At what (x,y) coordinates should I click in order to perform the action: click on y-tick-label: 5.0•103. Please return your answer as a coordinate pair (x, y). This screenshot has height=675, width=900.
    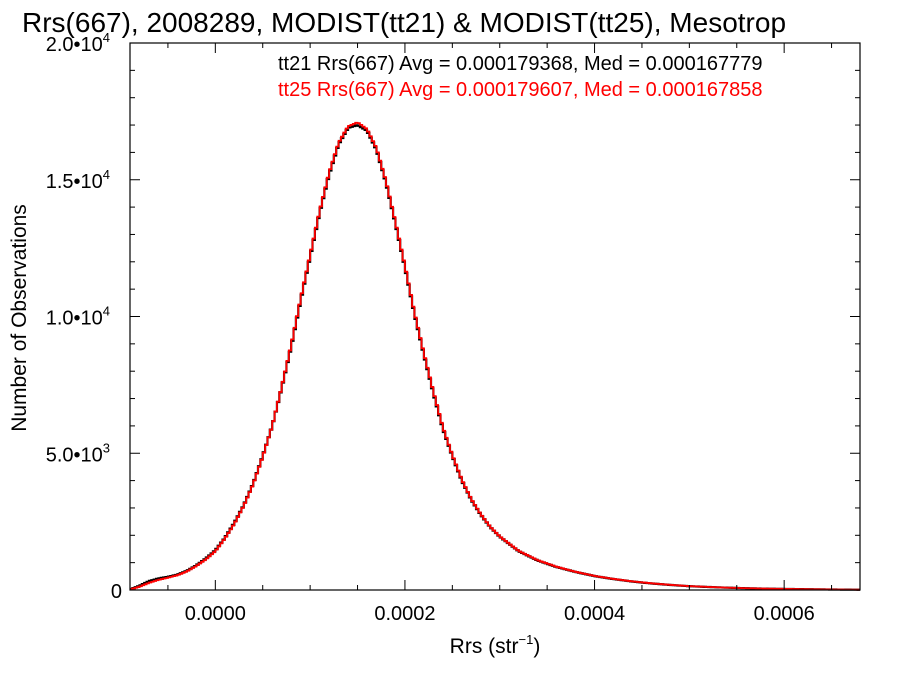
    Looking at the image, I should click on (78, 453).